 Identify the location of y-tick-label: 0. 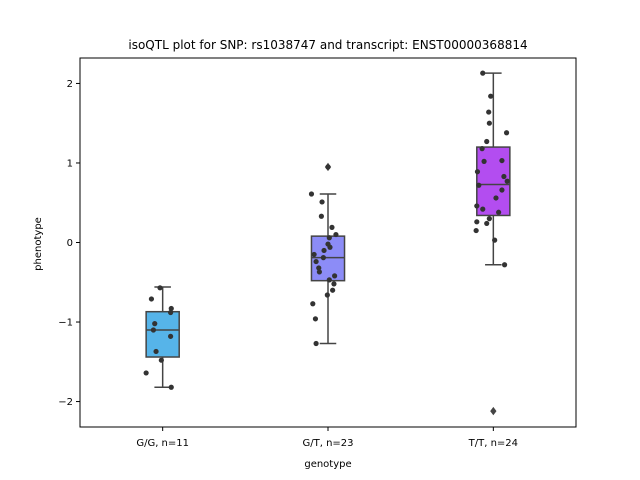
(70, 243).